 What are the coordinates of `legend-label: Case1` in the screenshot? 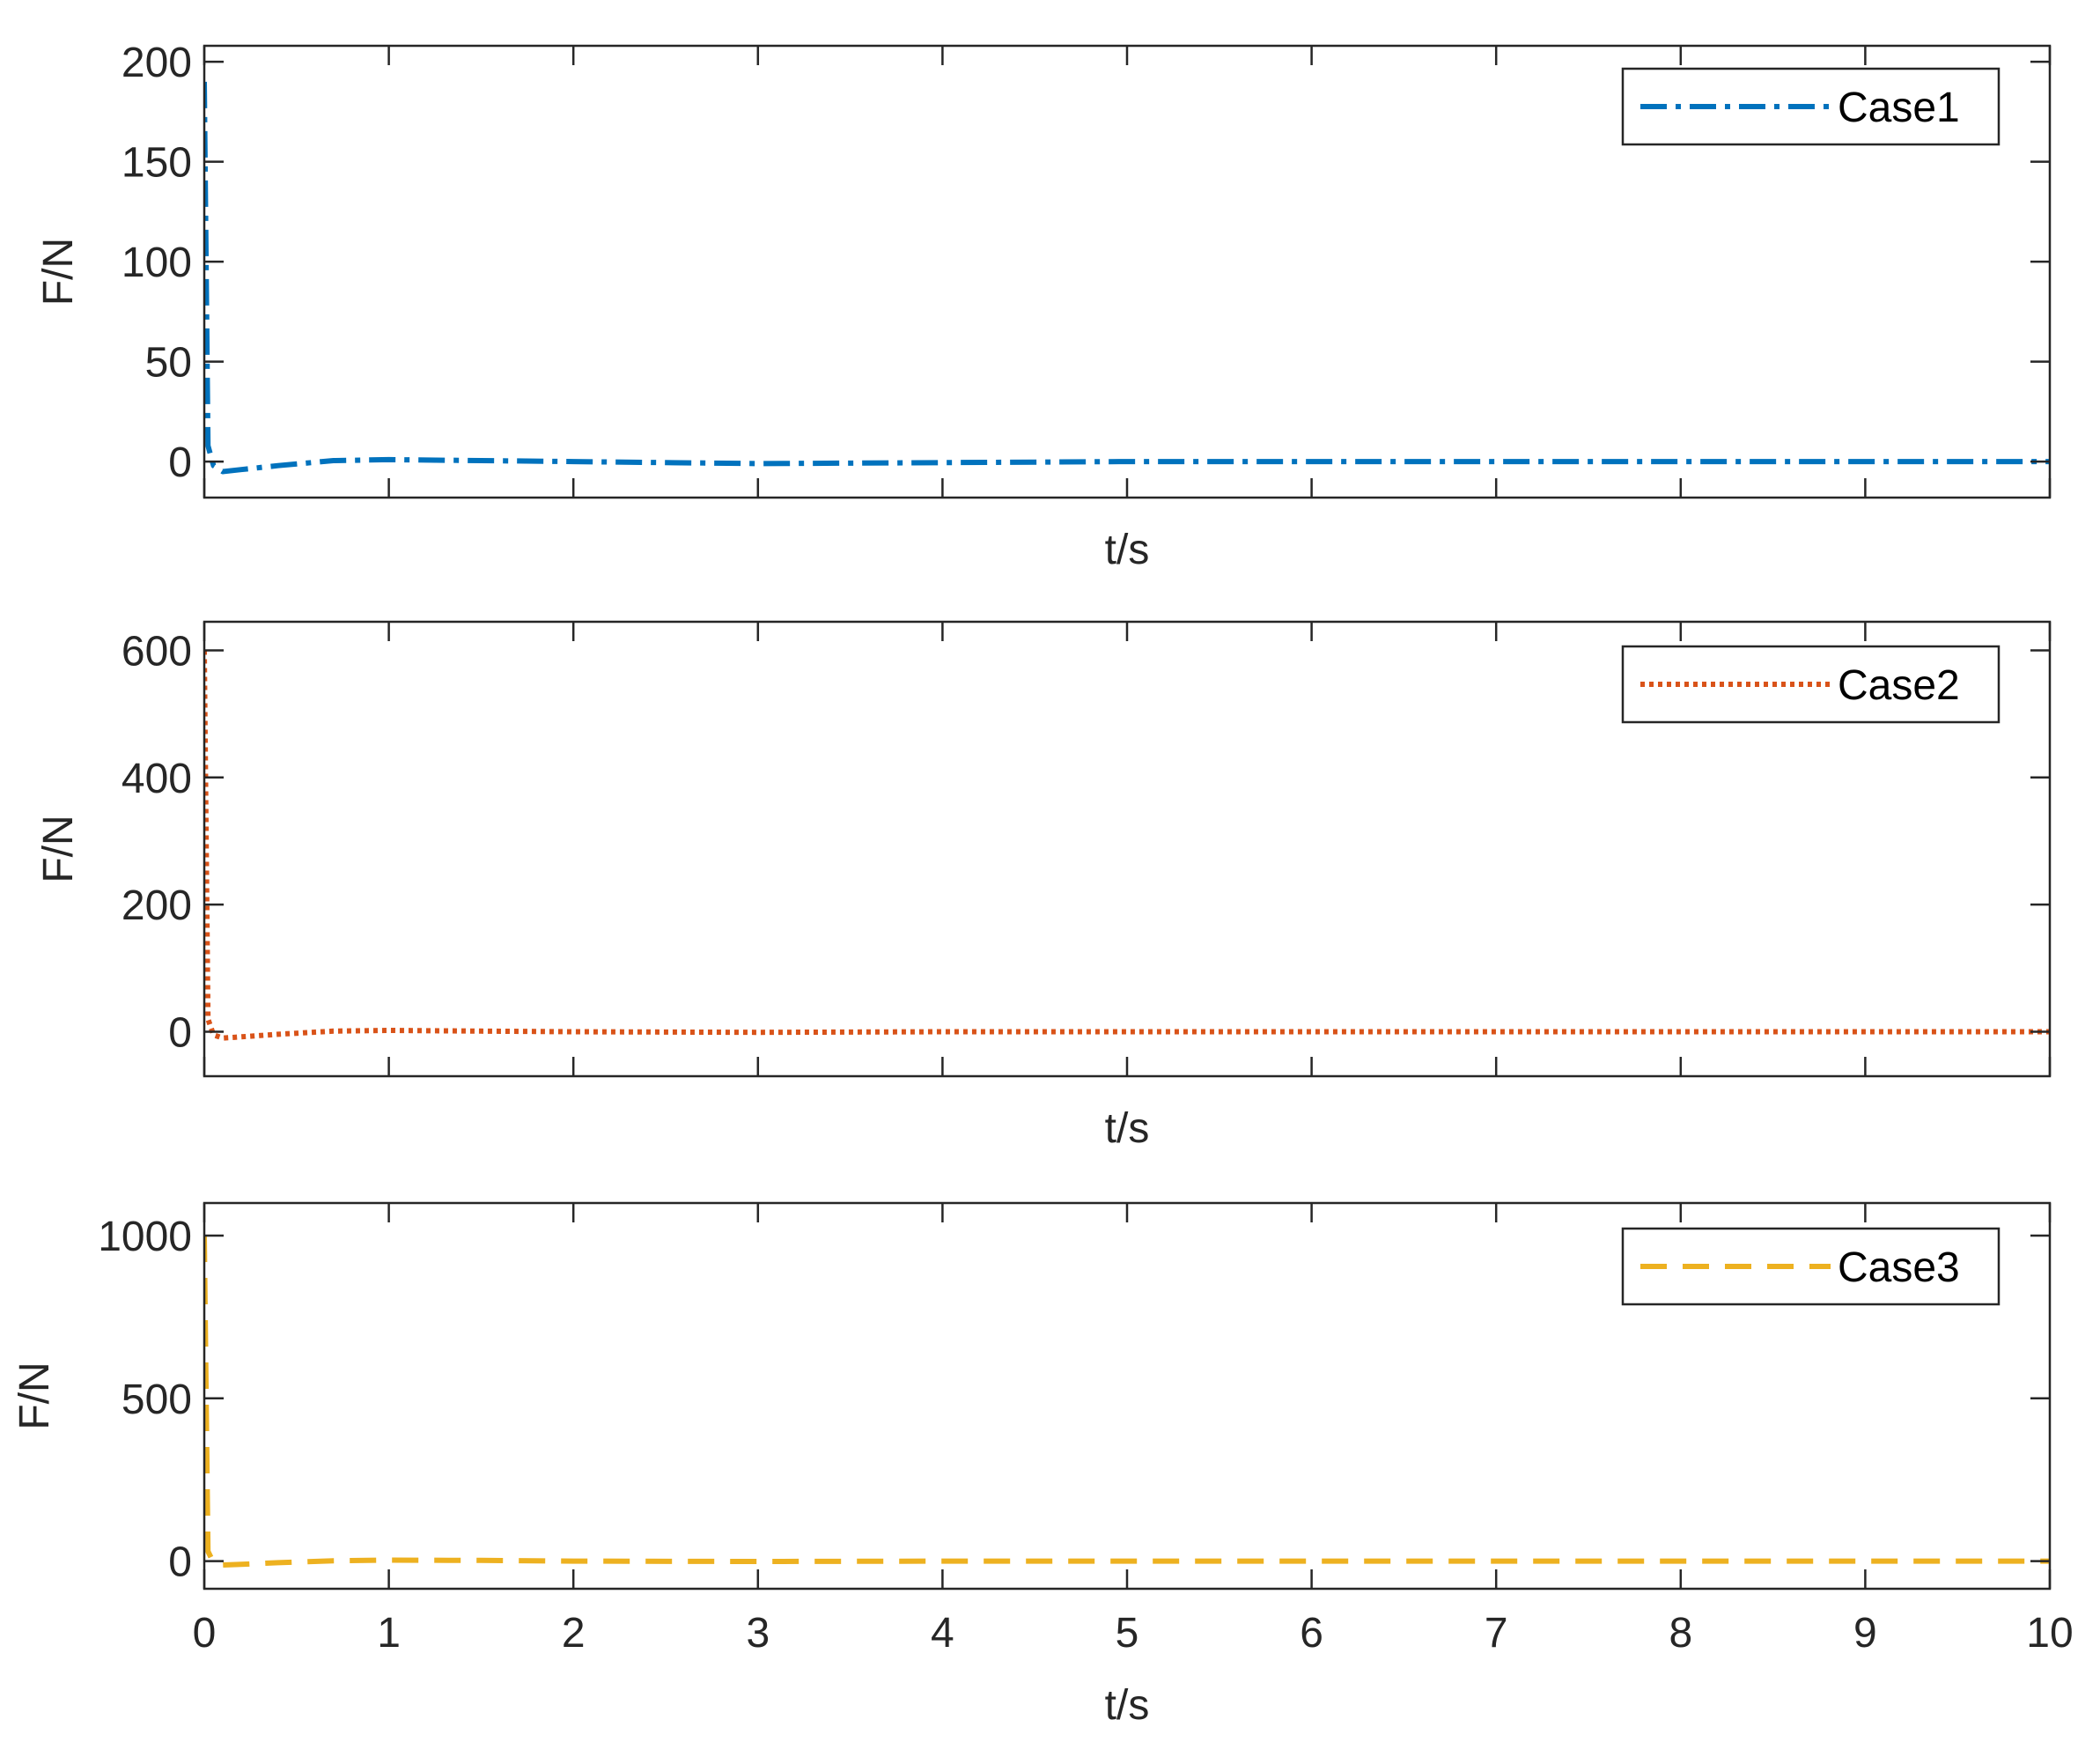 It's located at (1899, 108).